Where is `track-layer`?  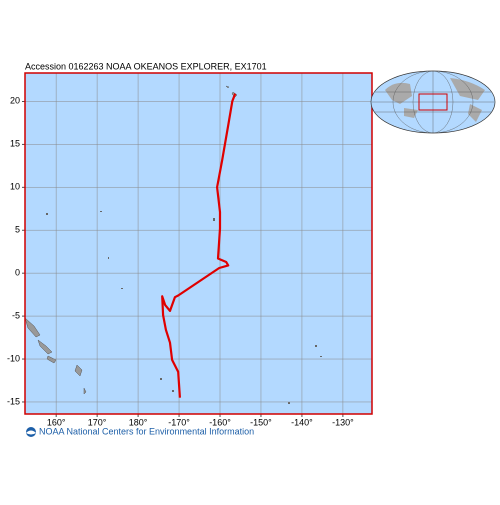 track-layer is located at coordinates (199, 245).